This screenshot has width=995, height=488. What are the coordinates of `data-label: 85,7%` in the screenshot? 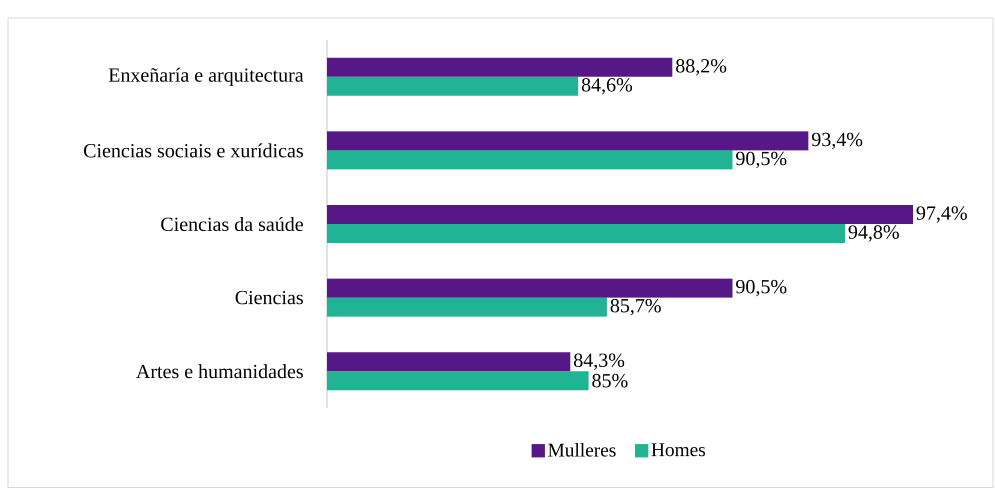 It's located at (635, 307).